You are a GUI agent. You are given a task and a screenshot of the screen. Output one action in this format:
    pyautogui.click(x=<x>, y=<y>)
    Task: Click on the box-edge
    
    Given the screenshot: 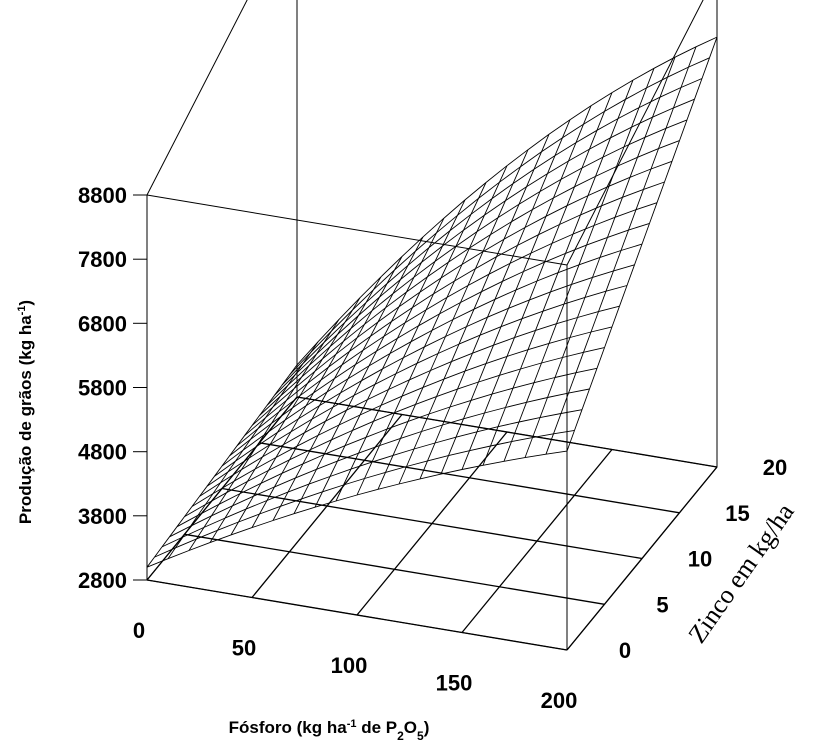 What is the action you would take?
    pyautogui.click(x=635, y=133)
    